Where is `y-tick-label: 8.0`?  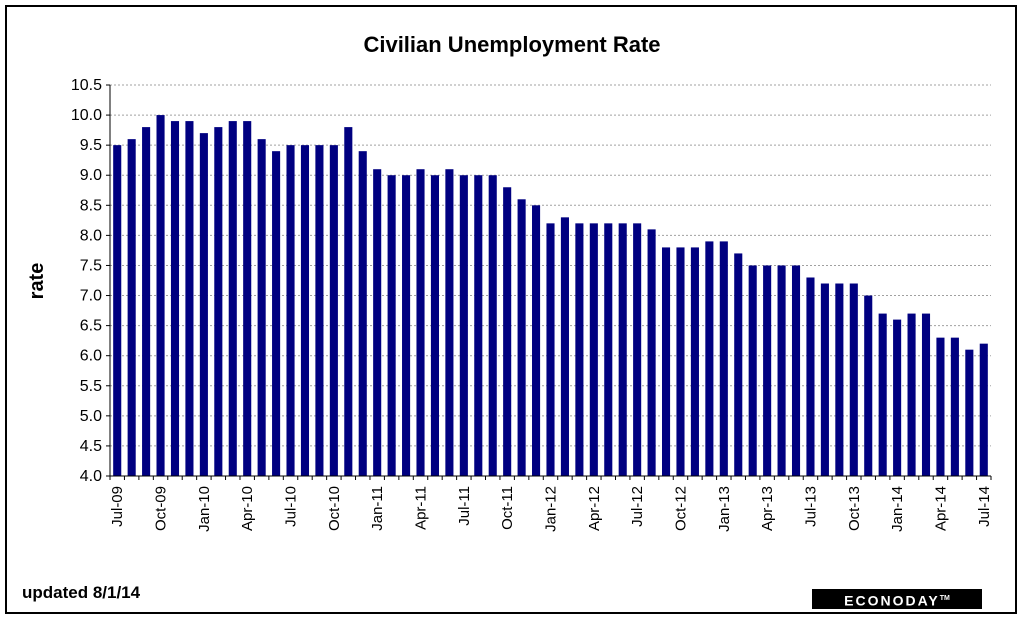 y-tick-label: 8.0 is located at coordinates (91, 235).